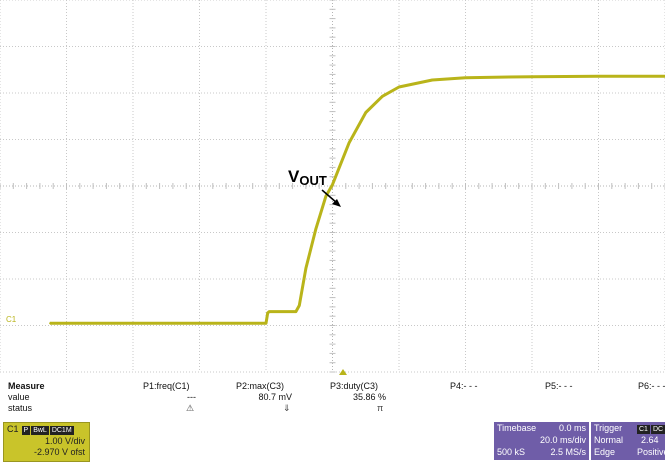  I want to click on channel-tag: BwL, so click(40, 430).